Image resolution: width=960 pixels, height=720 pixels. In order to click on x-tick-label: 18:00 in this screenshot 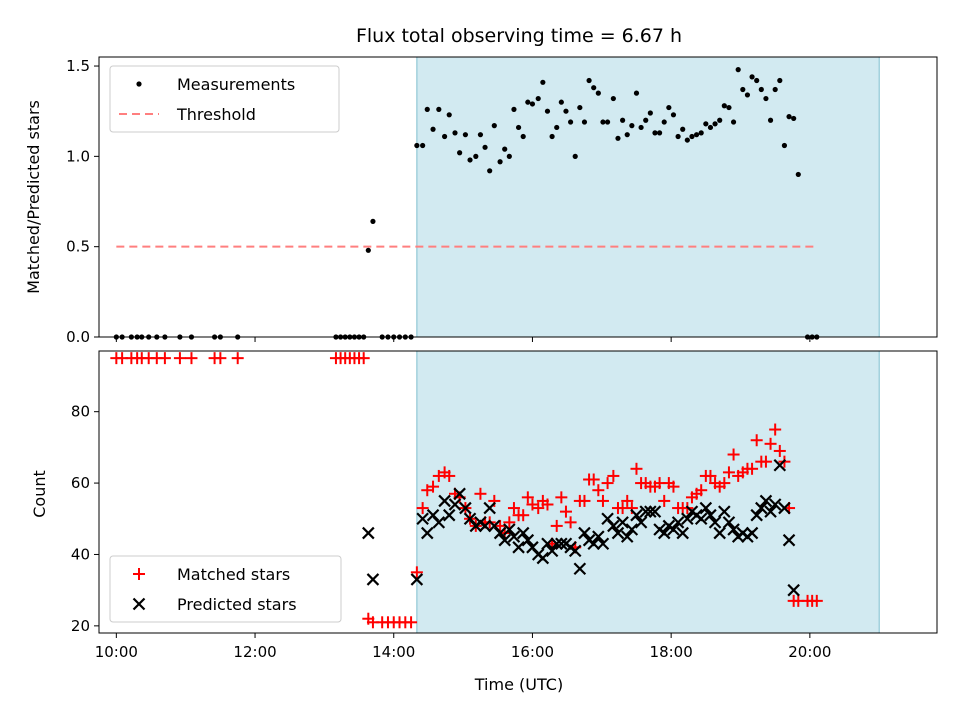, I will do `click(671, 652)`.